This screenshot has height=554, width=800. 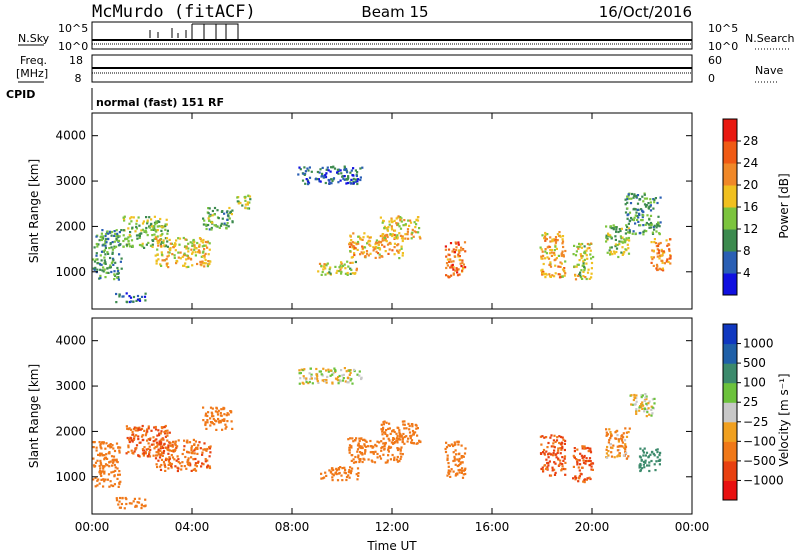 I want to click on power-ytick-label: 3000, so click(x=70, y=181).